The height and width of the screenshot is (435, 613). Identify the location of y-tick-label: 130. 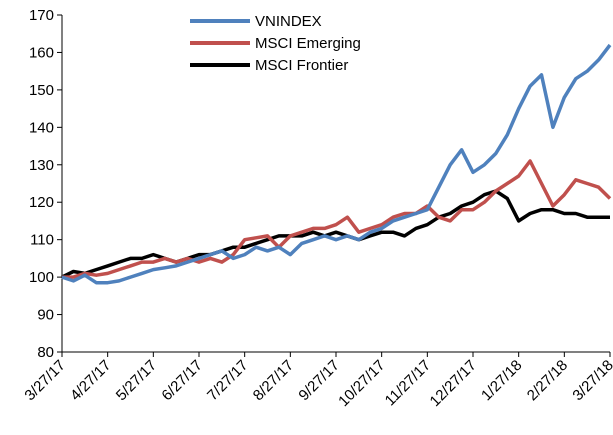
(41, 165).